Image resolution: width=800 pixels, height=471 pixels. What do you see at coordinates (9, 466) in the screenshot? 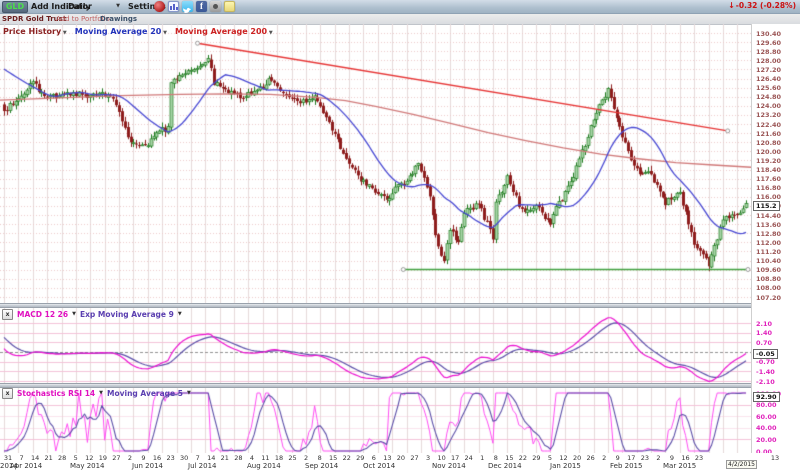
I see `axis-month-label: 2014` at bounding box center [9, 466].